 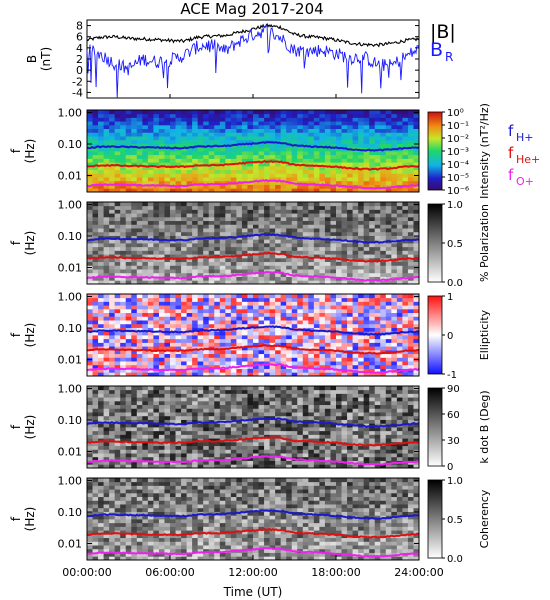 What do you see at coordinates (449, 57) in the screenshot?
I see `legend-radial-field-subscript: R` at bounding box center [449, 57].